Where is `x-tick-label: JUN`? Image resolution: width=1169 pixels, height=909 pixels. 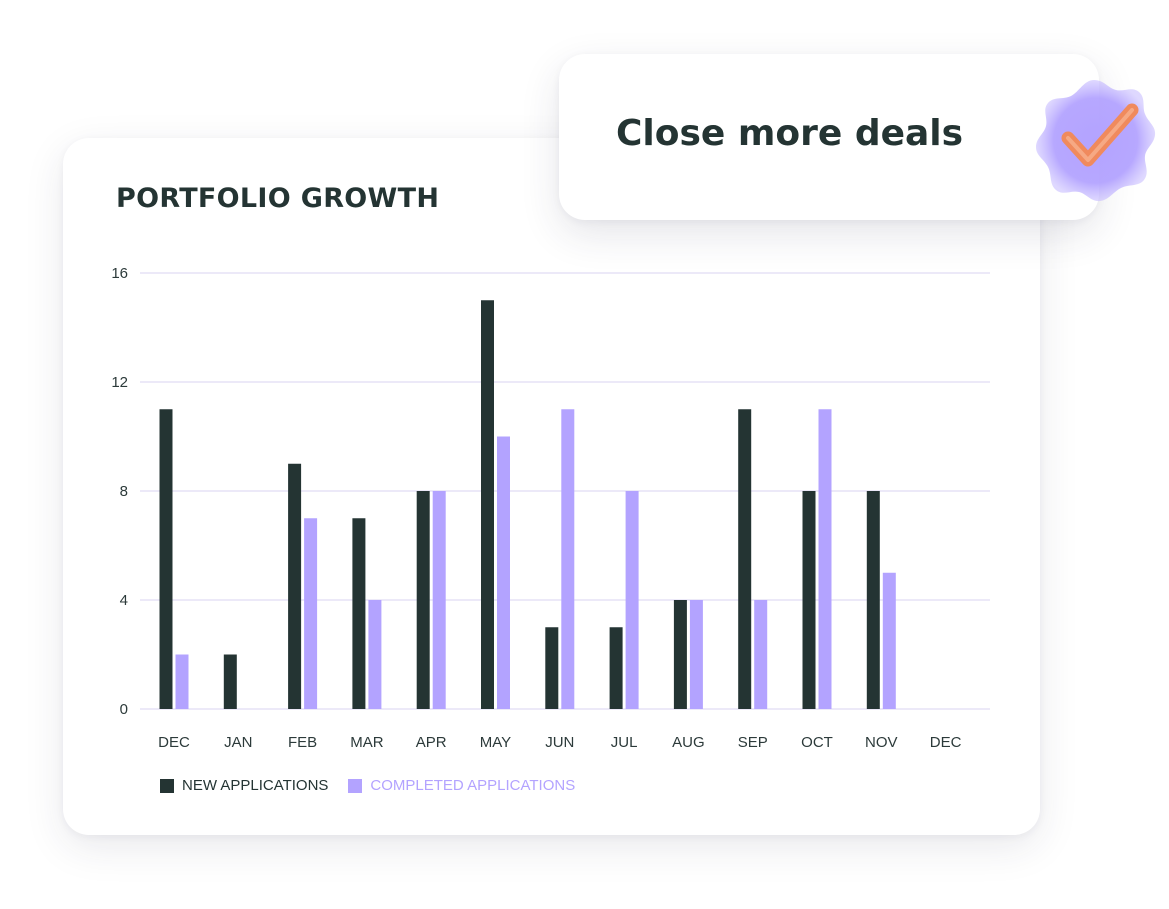
x-tick-label: JUN is located at coordinates (559, 742).